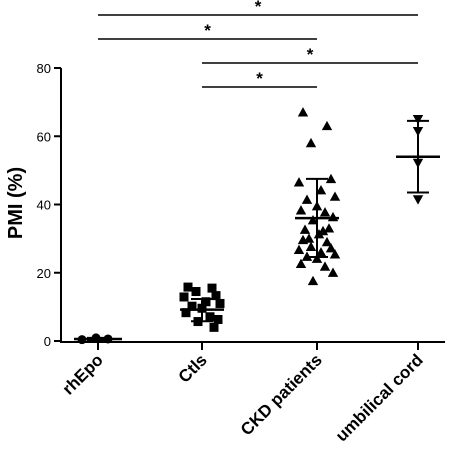 The height and width of the screenshot is (467, 474). What do you see at coordinates (47, 341) in the screenshot?
I see `y-tick-label-0: 0` at bounding box center [47, 341].